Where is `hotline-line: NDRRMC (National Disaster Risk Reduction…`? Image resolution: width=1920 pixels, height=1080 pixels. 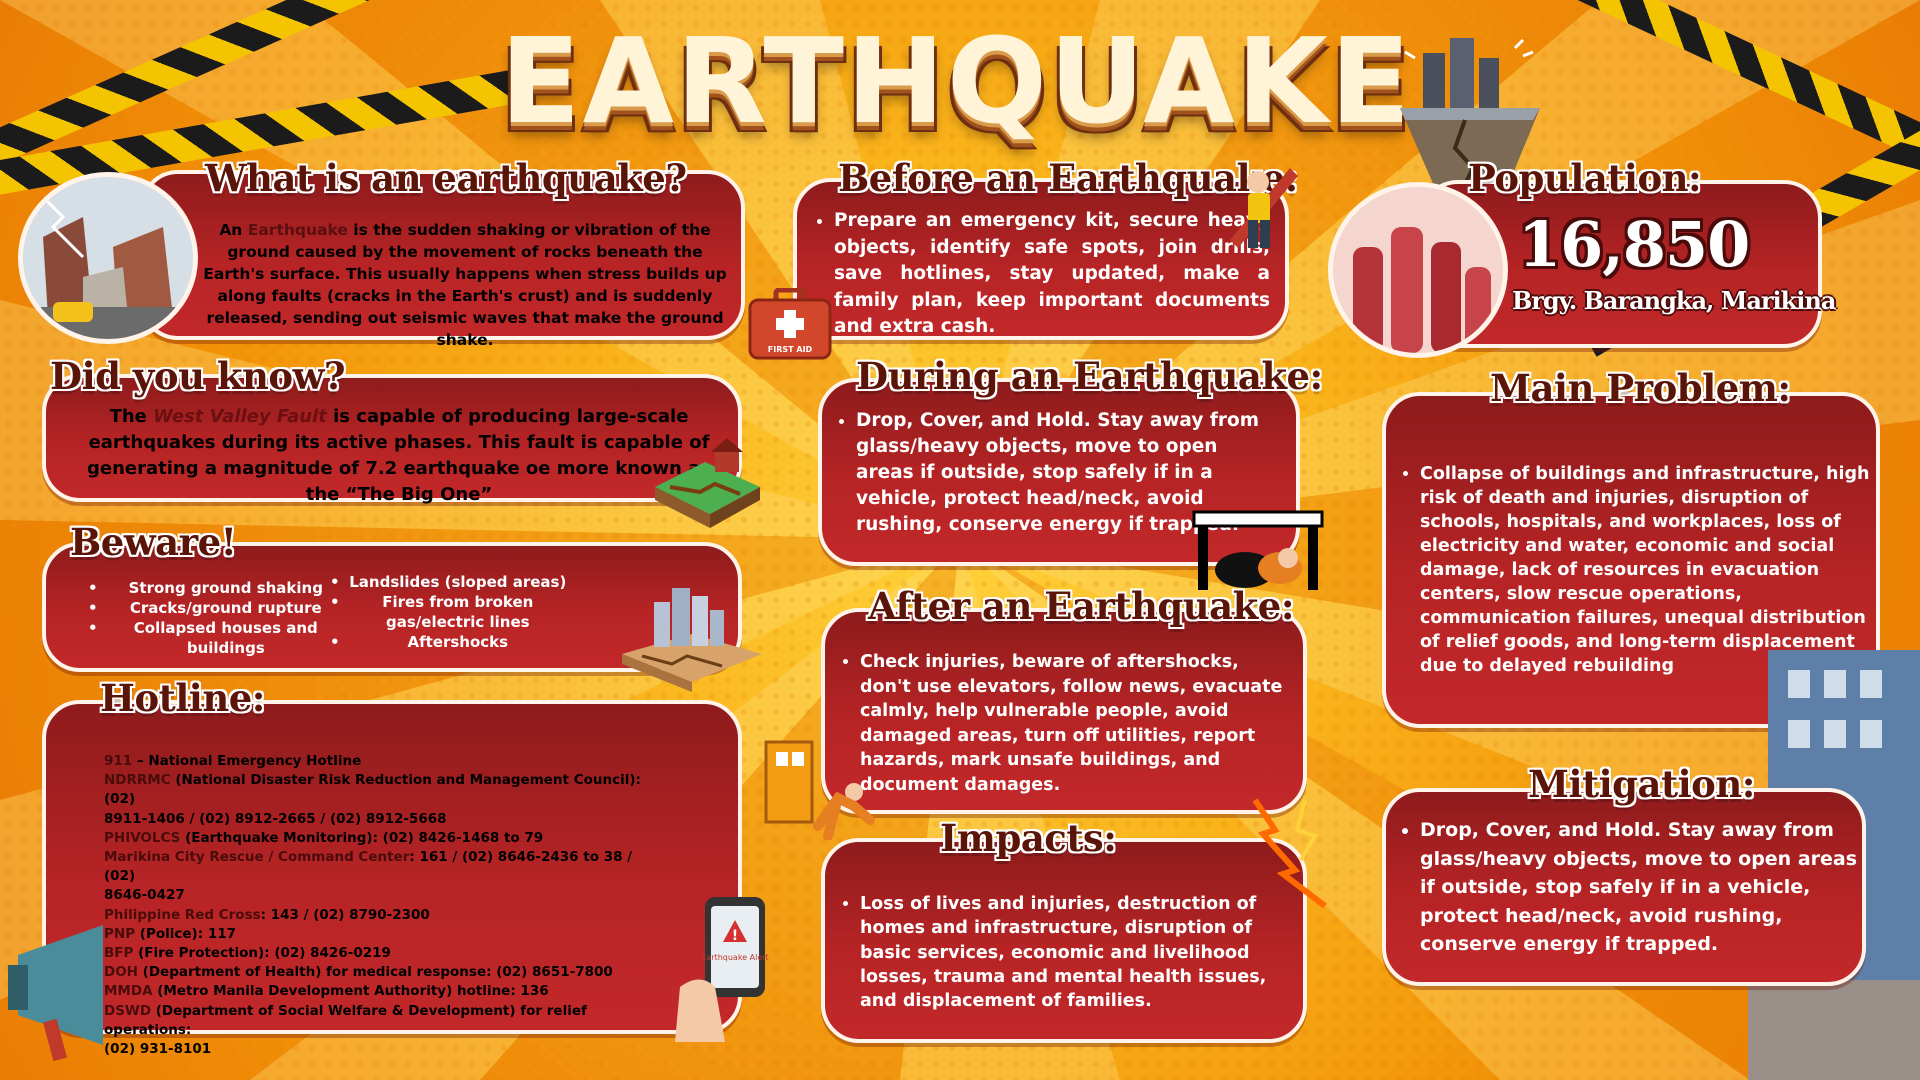 hotline-line: NDRRMC (National Disaster Risk Reduction… is located at coordinates (384, 790).